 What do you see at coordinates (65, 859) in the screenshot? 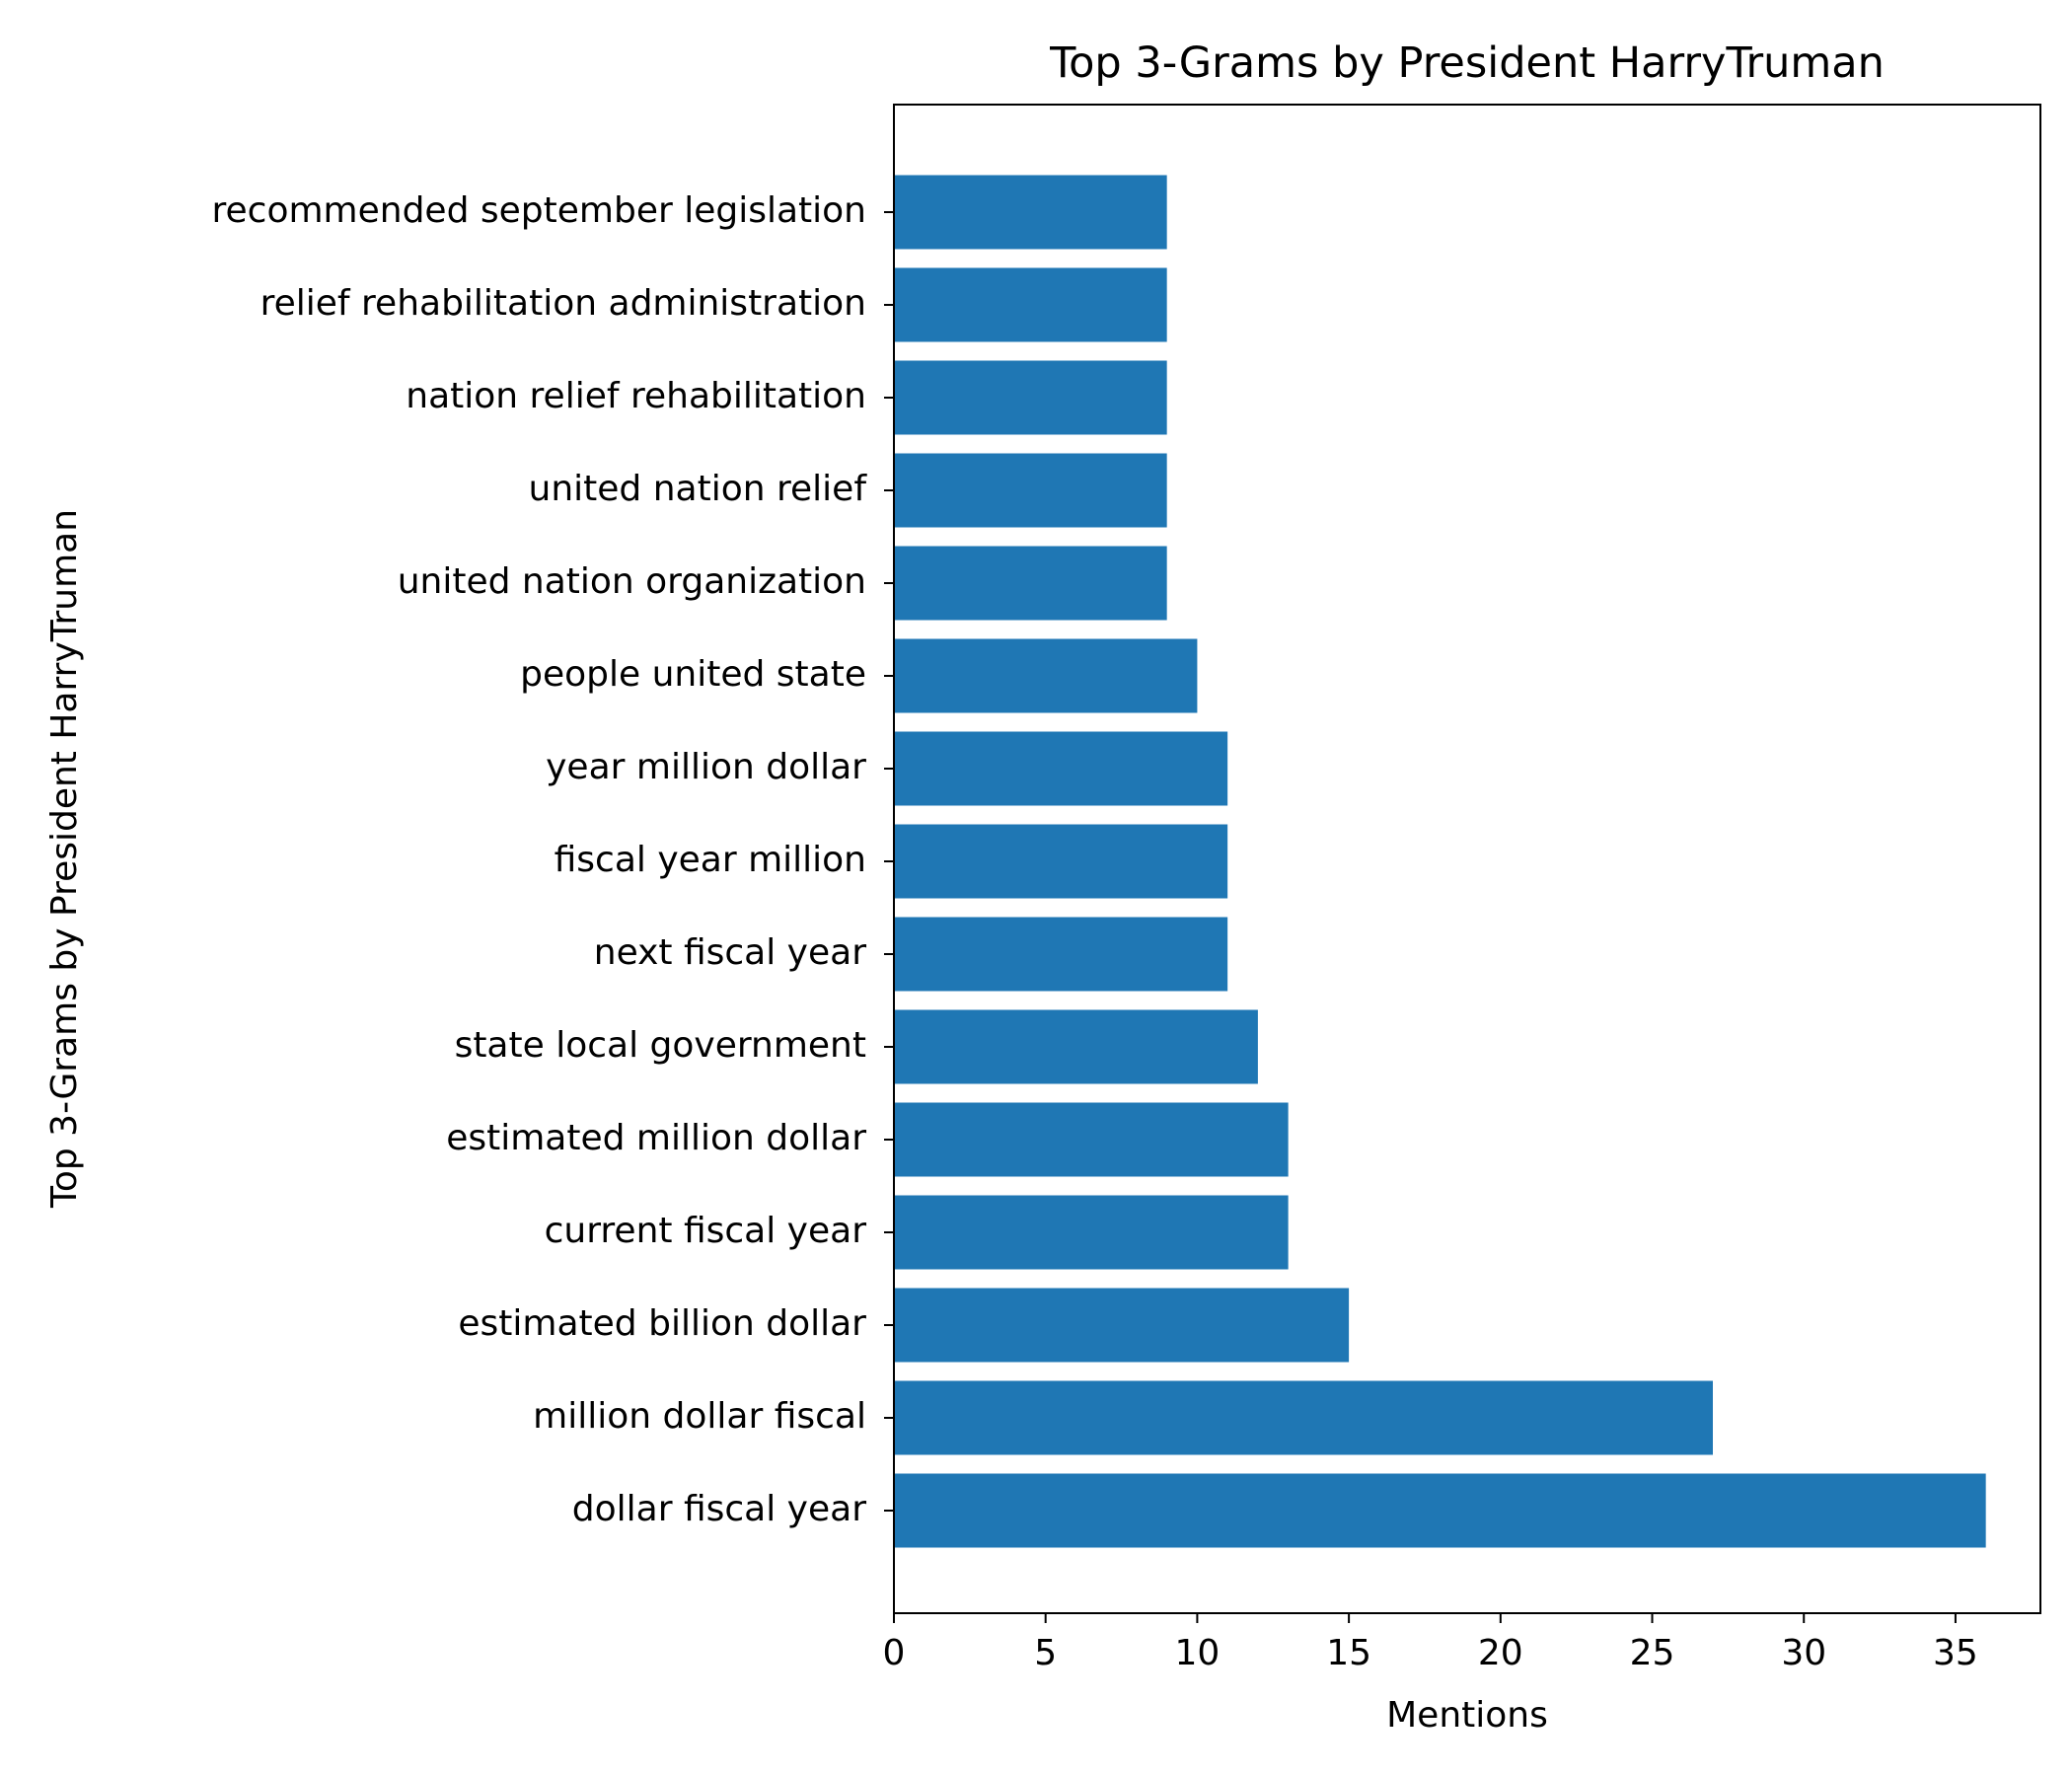
I see `y-axis-label: Top 3-Grams by President HarryTruman` at bounding box center [65, 859].